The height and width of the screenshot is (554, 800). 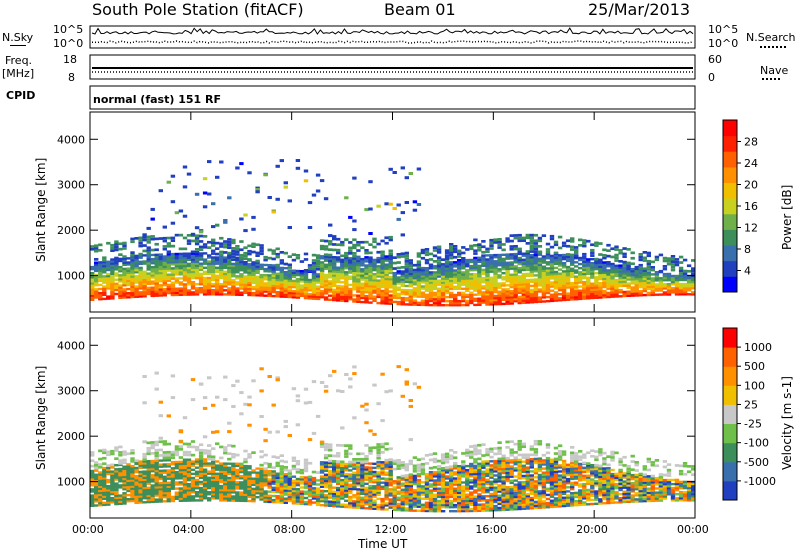 I want to click on cbar-tick-label: 1000, so click(x=758, y=347).